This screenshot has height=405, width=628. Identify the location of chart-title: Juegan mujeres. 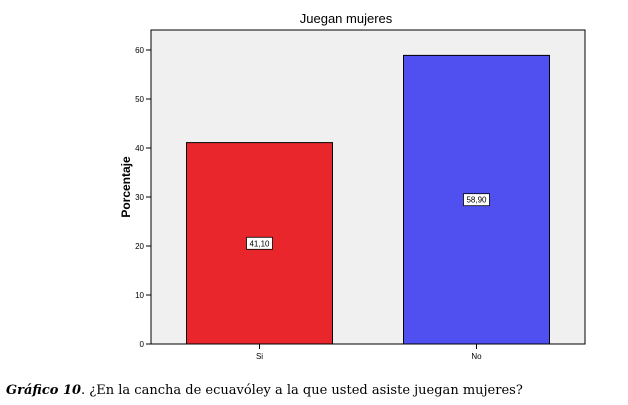
(346, 18).